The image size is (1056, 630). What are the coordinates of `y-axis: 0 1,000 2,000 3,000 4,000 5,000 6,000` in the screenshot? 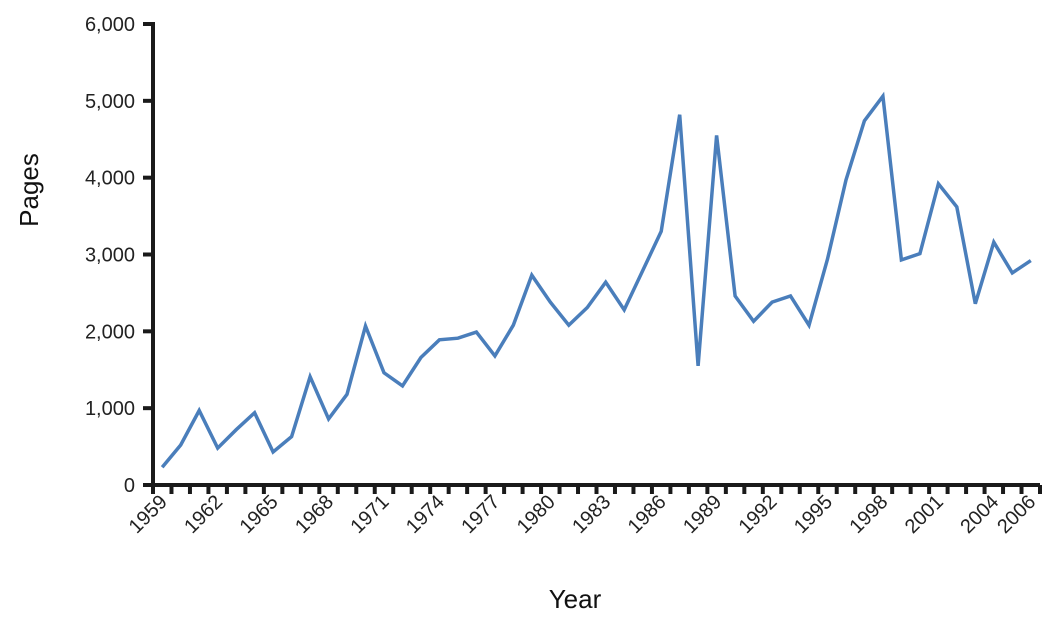 It's located at (120, 255).